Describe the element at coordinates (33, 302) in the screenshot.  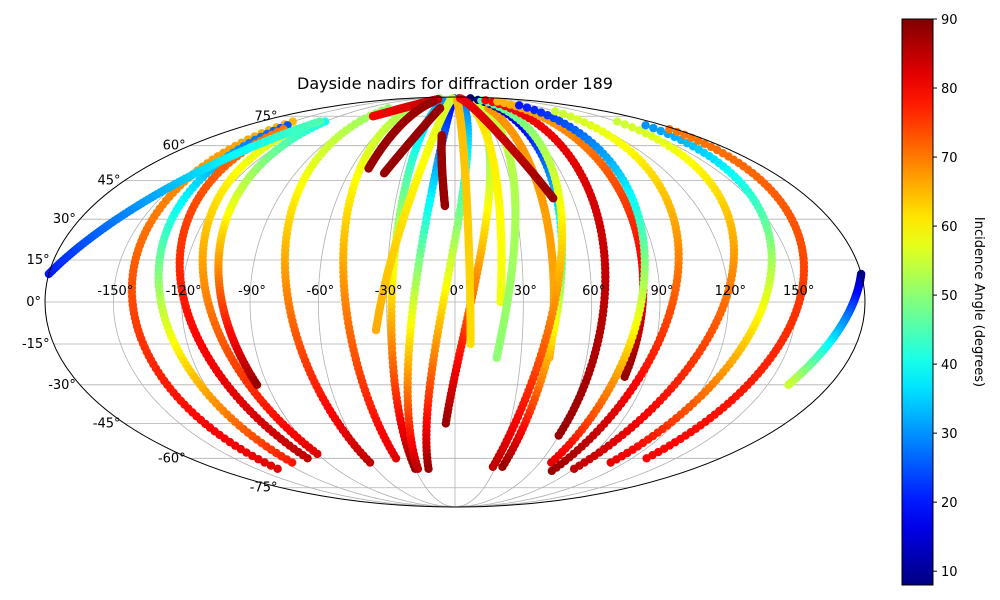
I see `lat-tick-label: 0°` at that location.